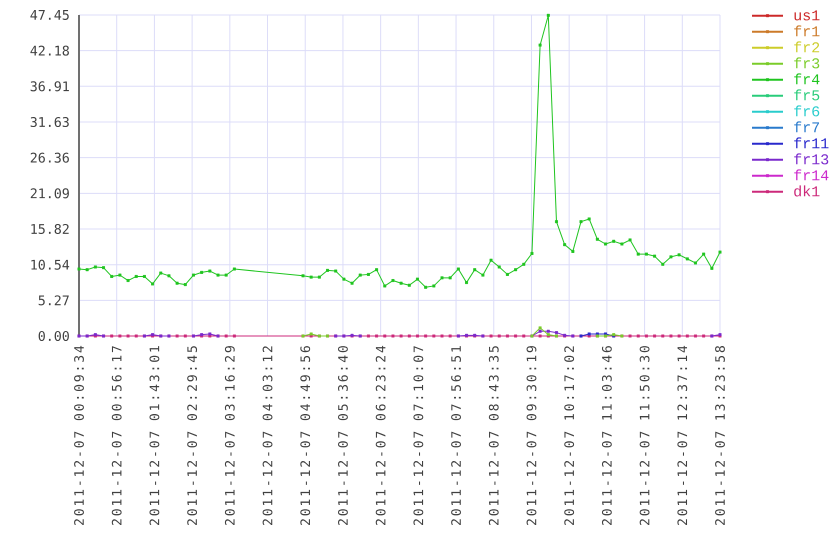  What do you see at coordinates (807, 110) in the screenshot?
I see `legend-label: fr6` at bounding box center [807, 110].